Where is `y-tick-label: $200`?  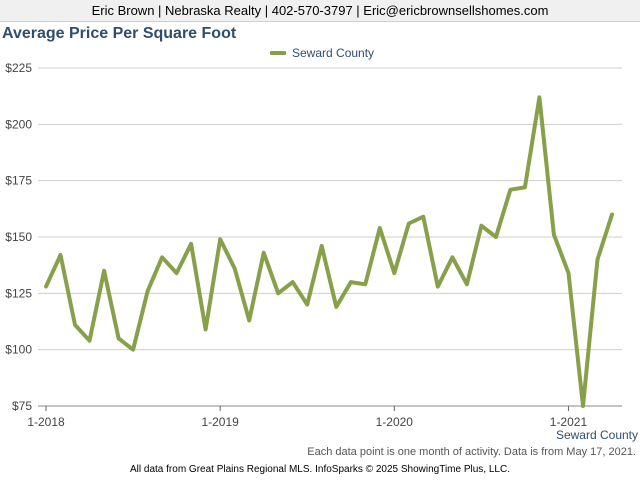 y-tick-label: $200 is located at coordinates (18, 124).